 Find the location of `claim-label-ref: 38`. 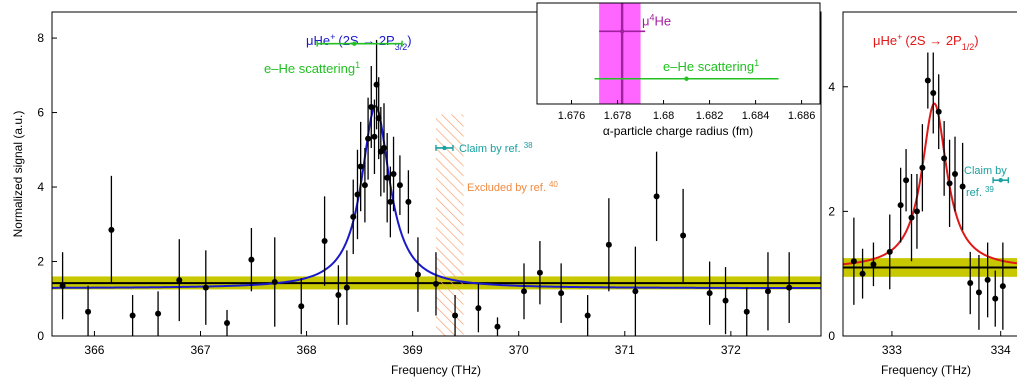

claim-label-ref: 38 is located at coordinates (528, 144).